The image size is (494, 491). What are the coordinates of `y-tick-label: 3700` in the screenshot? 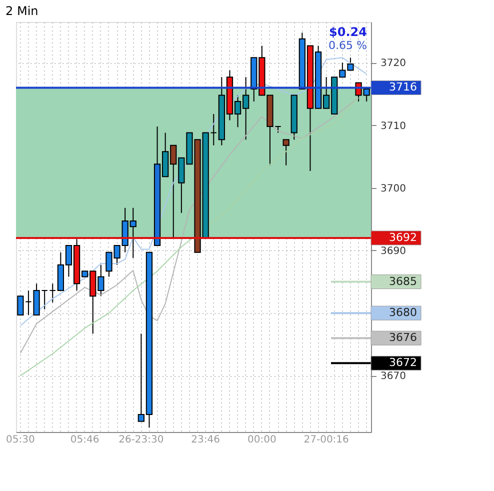 It's located at (393, 188).